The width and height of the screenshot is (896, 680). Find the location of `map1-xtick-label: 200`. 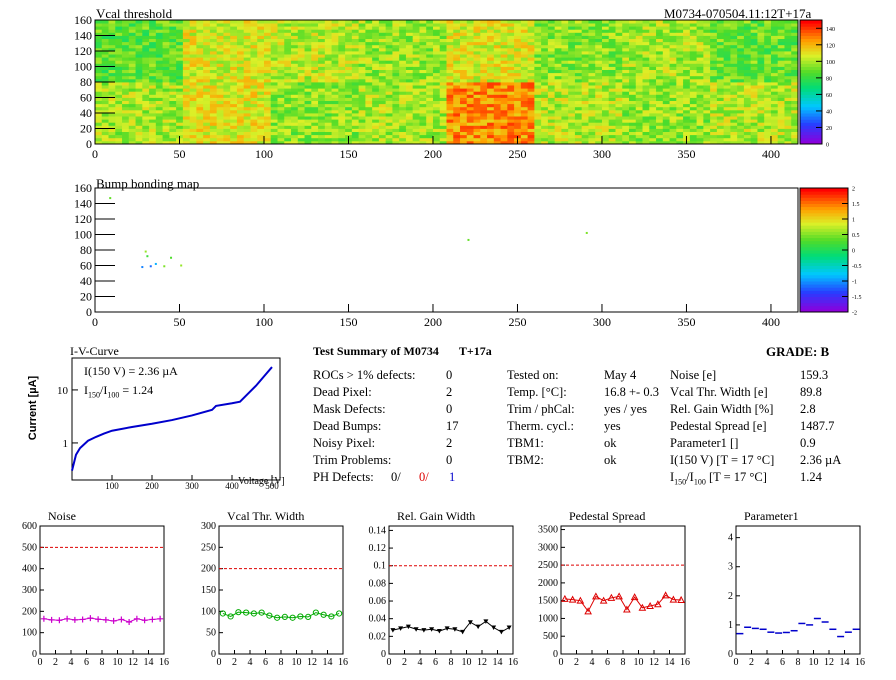

map1-xtick-label: 200 is located at coordinates (433, 154).